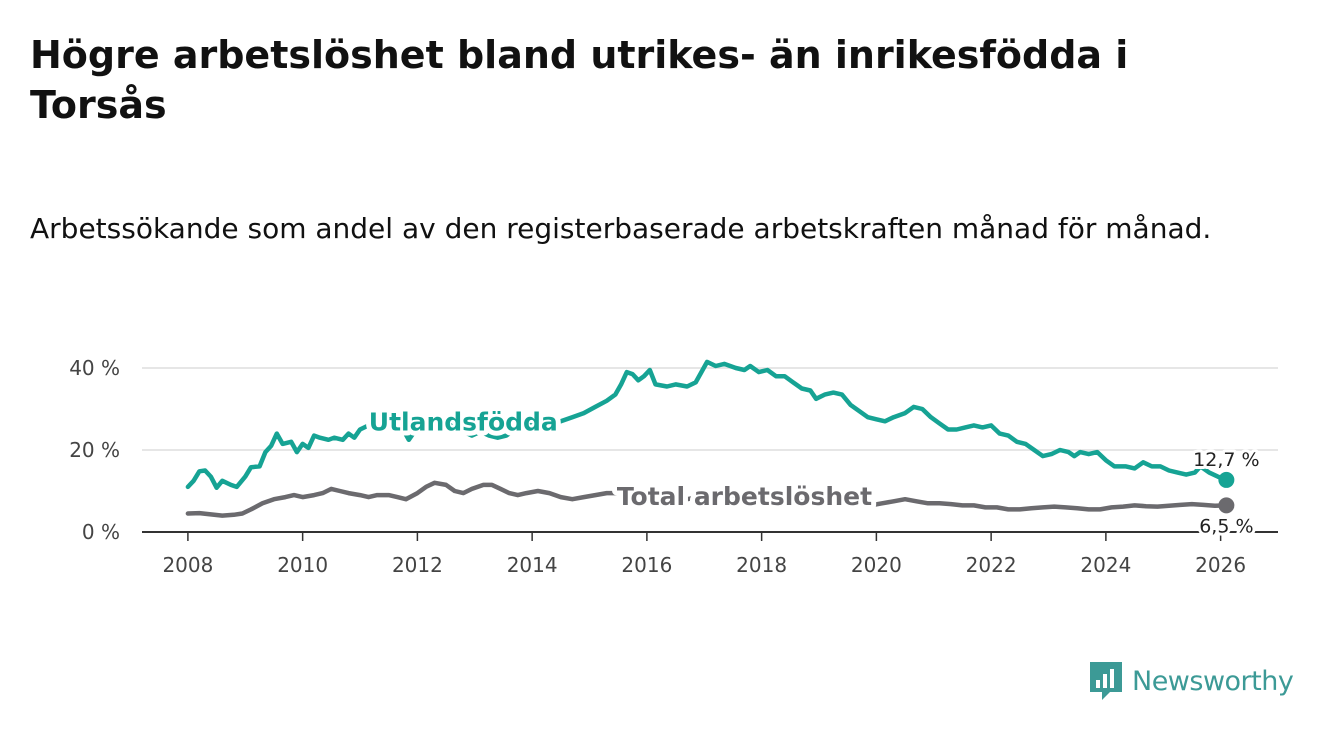 The height and width of the screenshot is (734, 1340). I want to click on x-tick-label: 2018, so click(761, 565).